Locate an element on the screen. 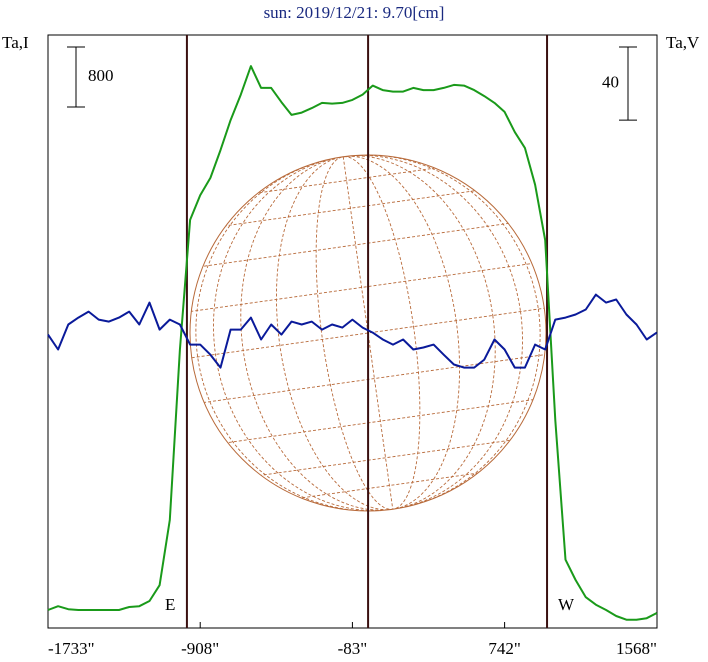 The height and width of the screenshot is (662, 708). chart-title: sun: 2019/12/21: 9.70[cm] is located at coordinates (354, 12).